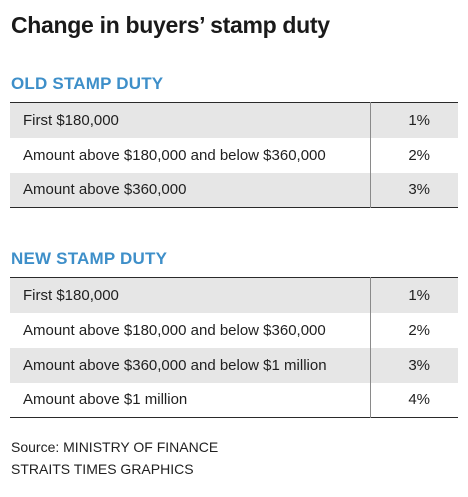 The image size is (468, 497). What do you see at coordinates (105, 400) in the screenshot?
I see `row-label: Amount above $1 million` at bounding box center [105, 400].